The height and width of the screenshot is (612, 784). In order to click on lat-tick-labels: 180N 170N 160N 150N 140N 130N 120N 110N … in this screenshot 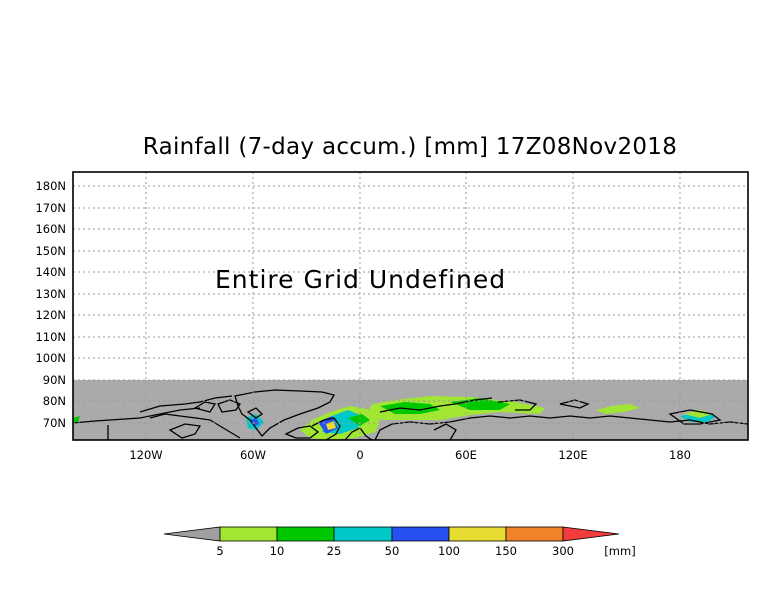, I will do `click(50, 304)`.